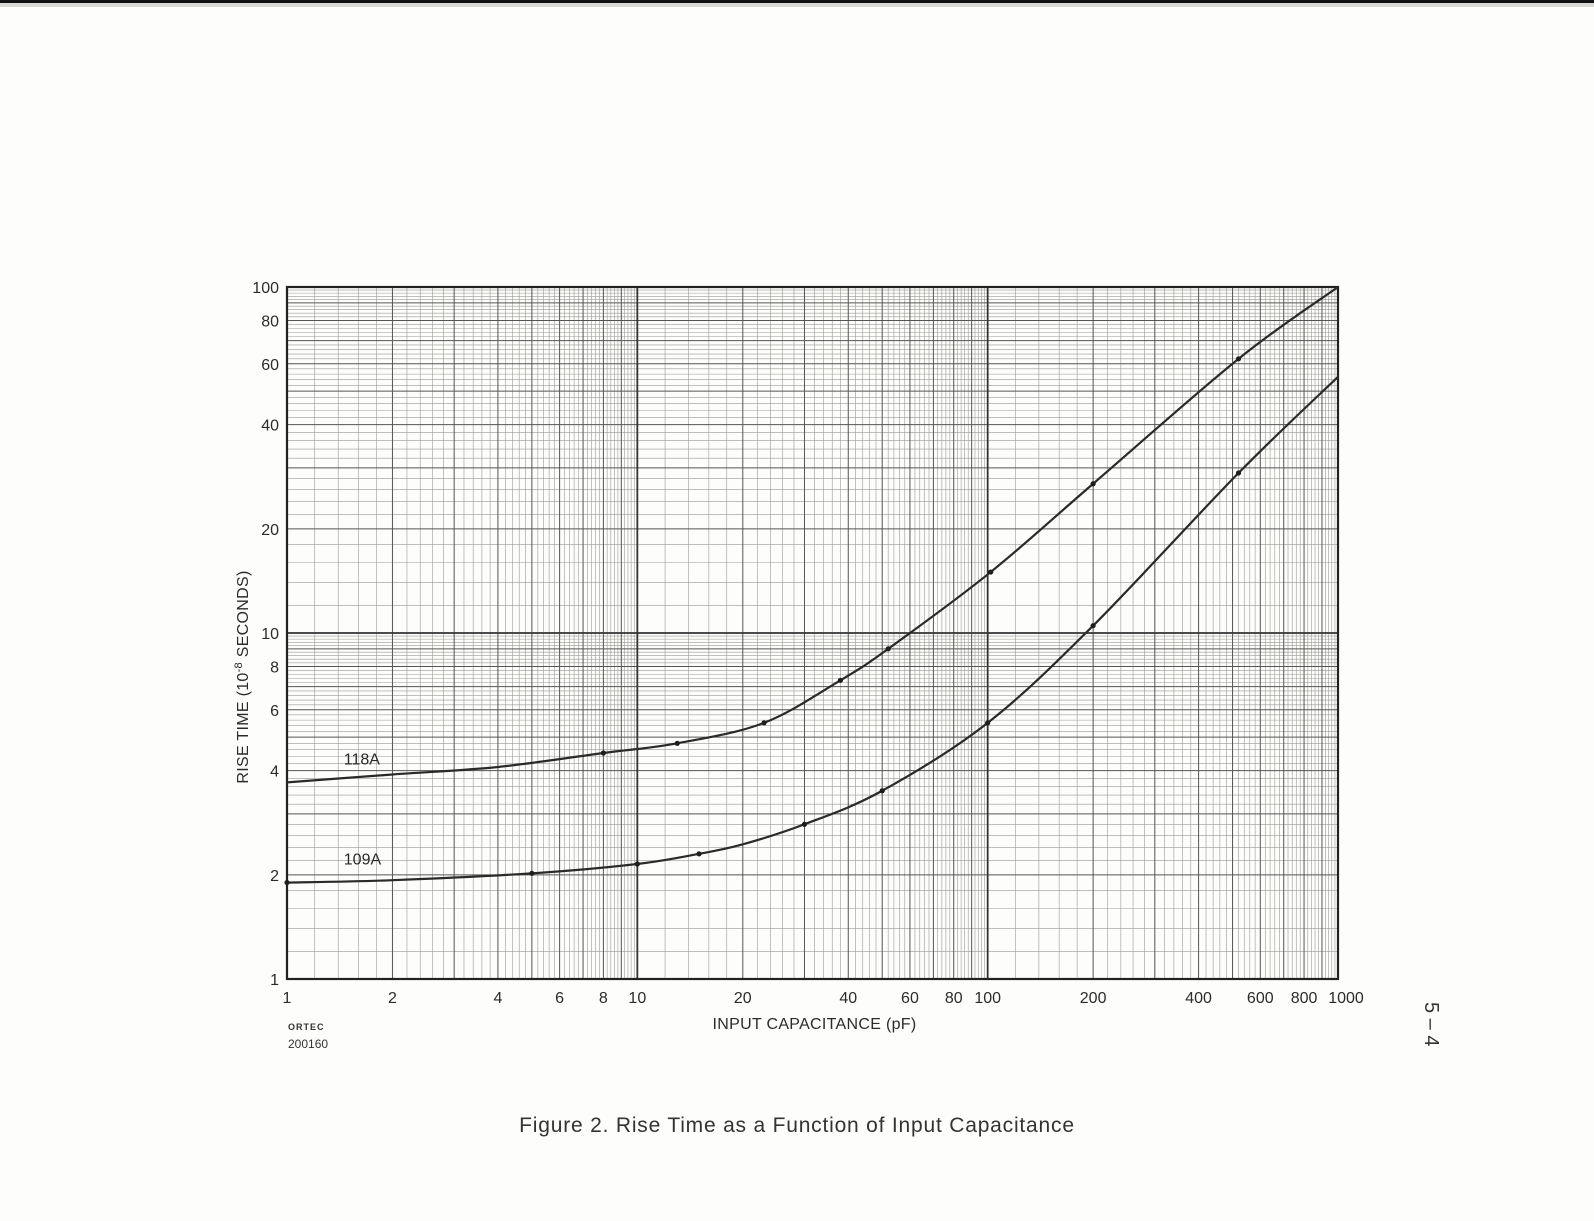 The height and width of the screenshot is (1221, 1594). Describe the element at coordinates (1346, 998) in the screenshot. I see `x-tick-label: 1000` at that location.